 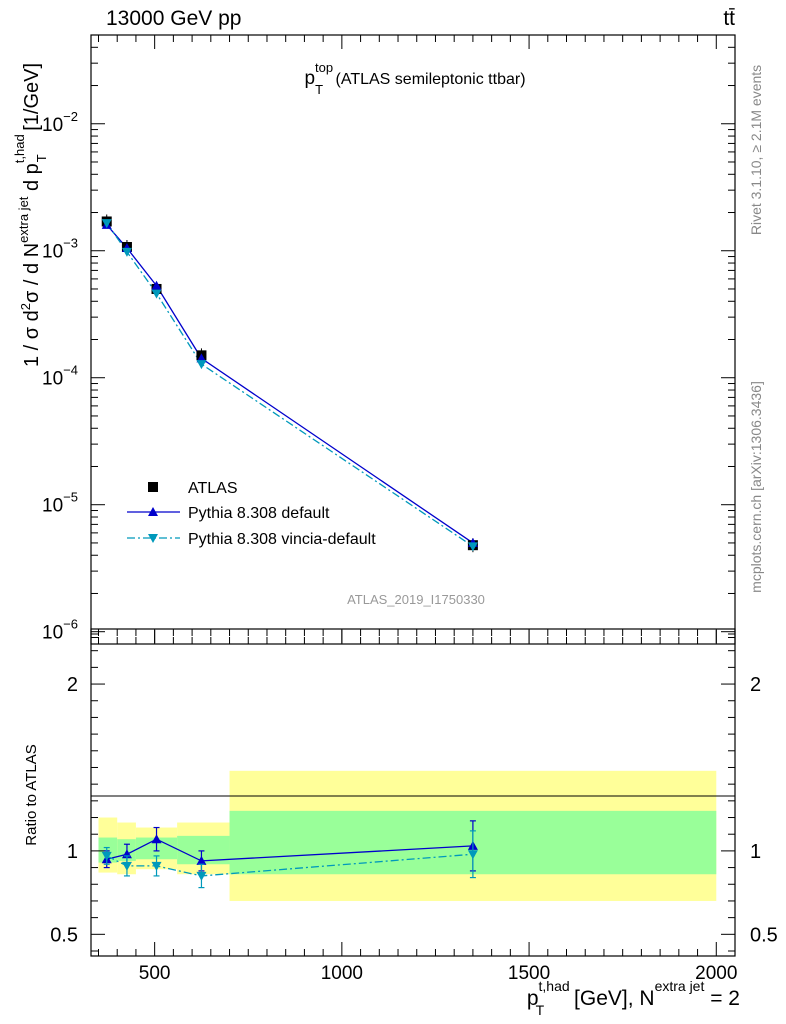 What do you see at coordinates (259, 513) in the screenshot?
I see `legend-label: Pythia 8.308 default` at bounding box center [259, 513].